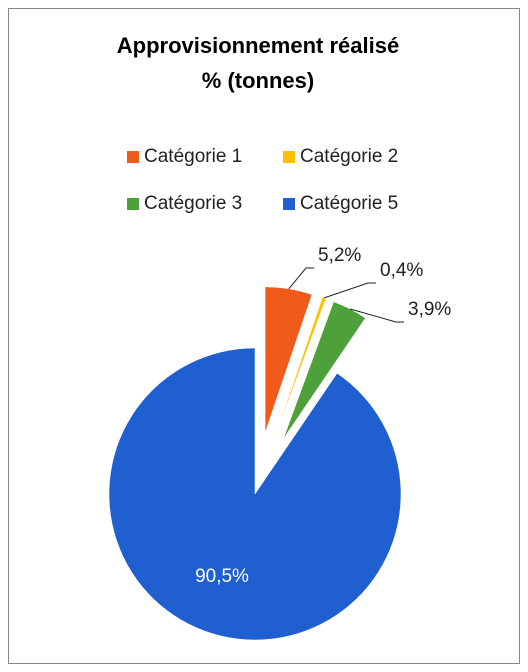 Image resolution: width=528 pixels, height=672 pixels. Describe the element at coordinates (349, 203) in the screenshot. I see `legend-label: Catégorie 5` at that location.